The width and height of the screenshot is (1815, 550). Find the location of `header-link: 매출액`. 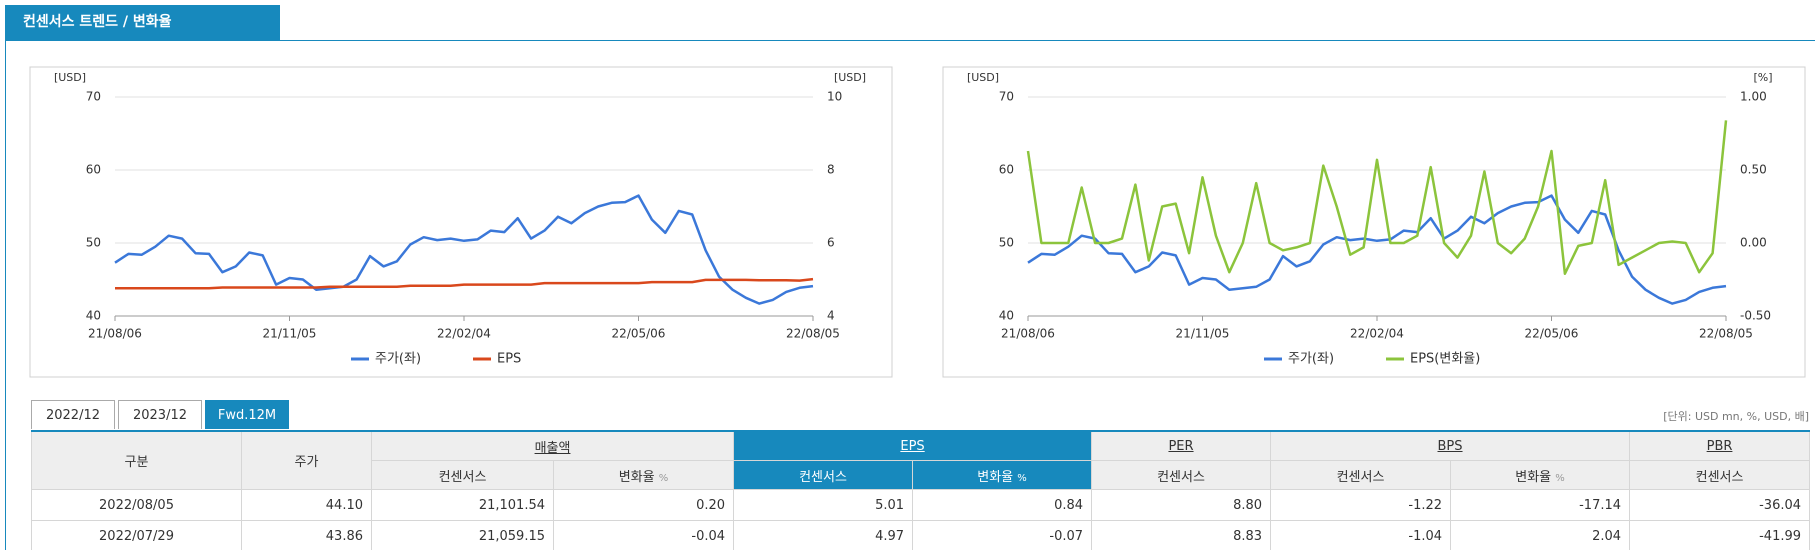

header-link: 매출액 is located at coordinates (552, 448).